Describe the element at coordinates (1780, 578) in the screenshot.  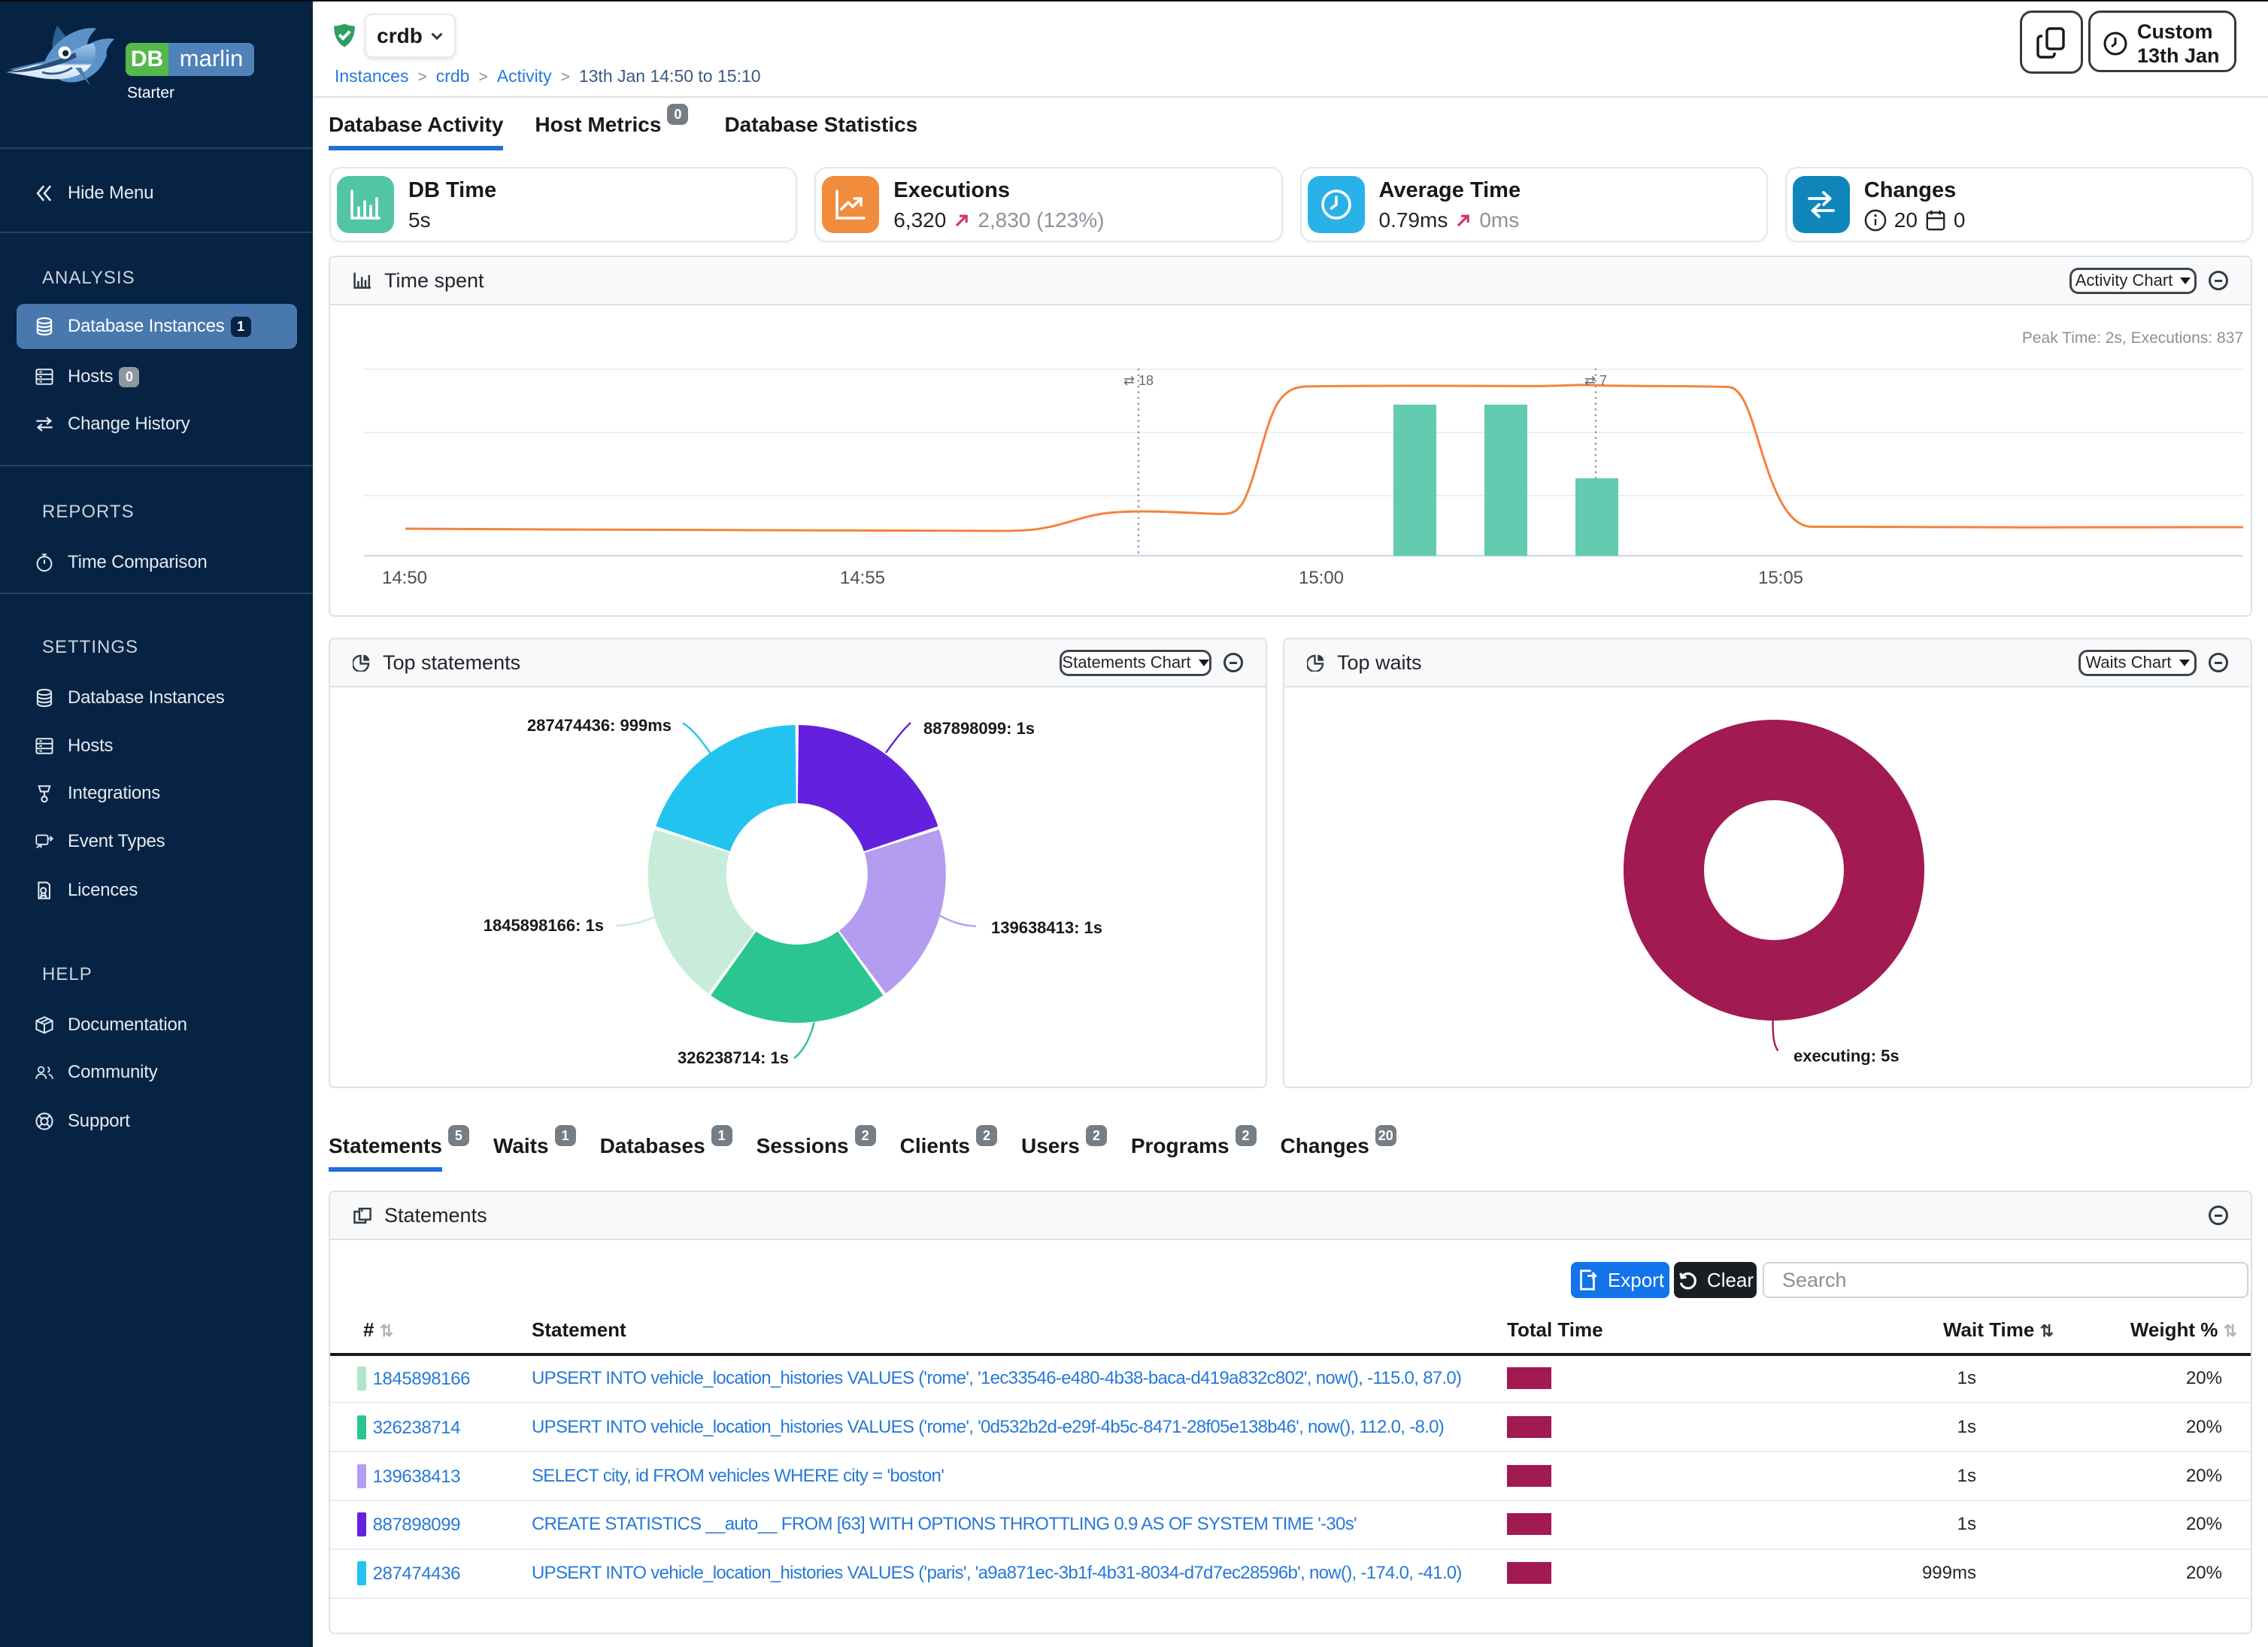
I see `svg-text: 15:05` at that location.